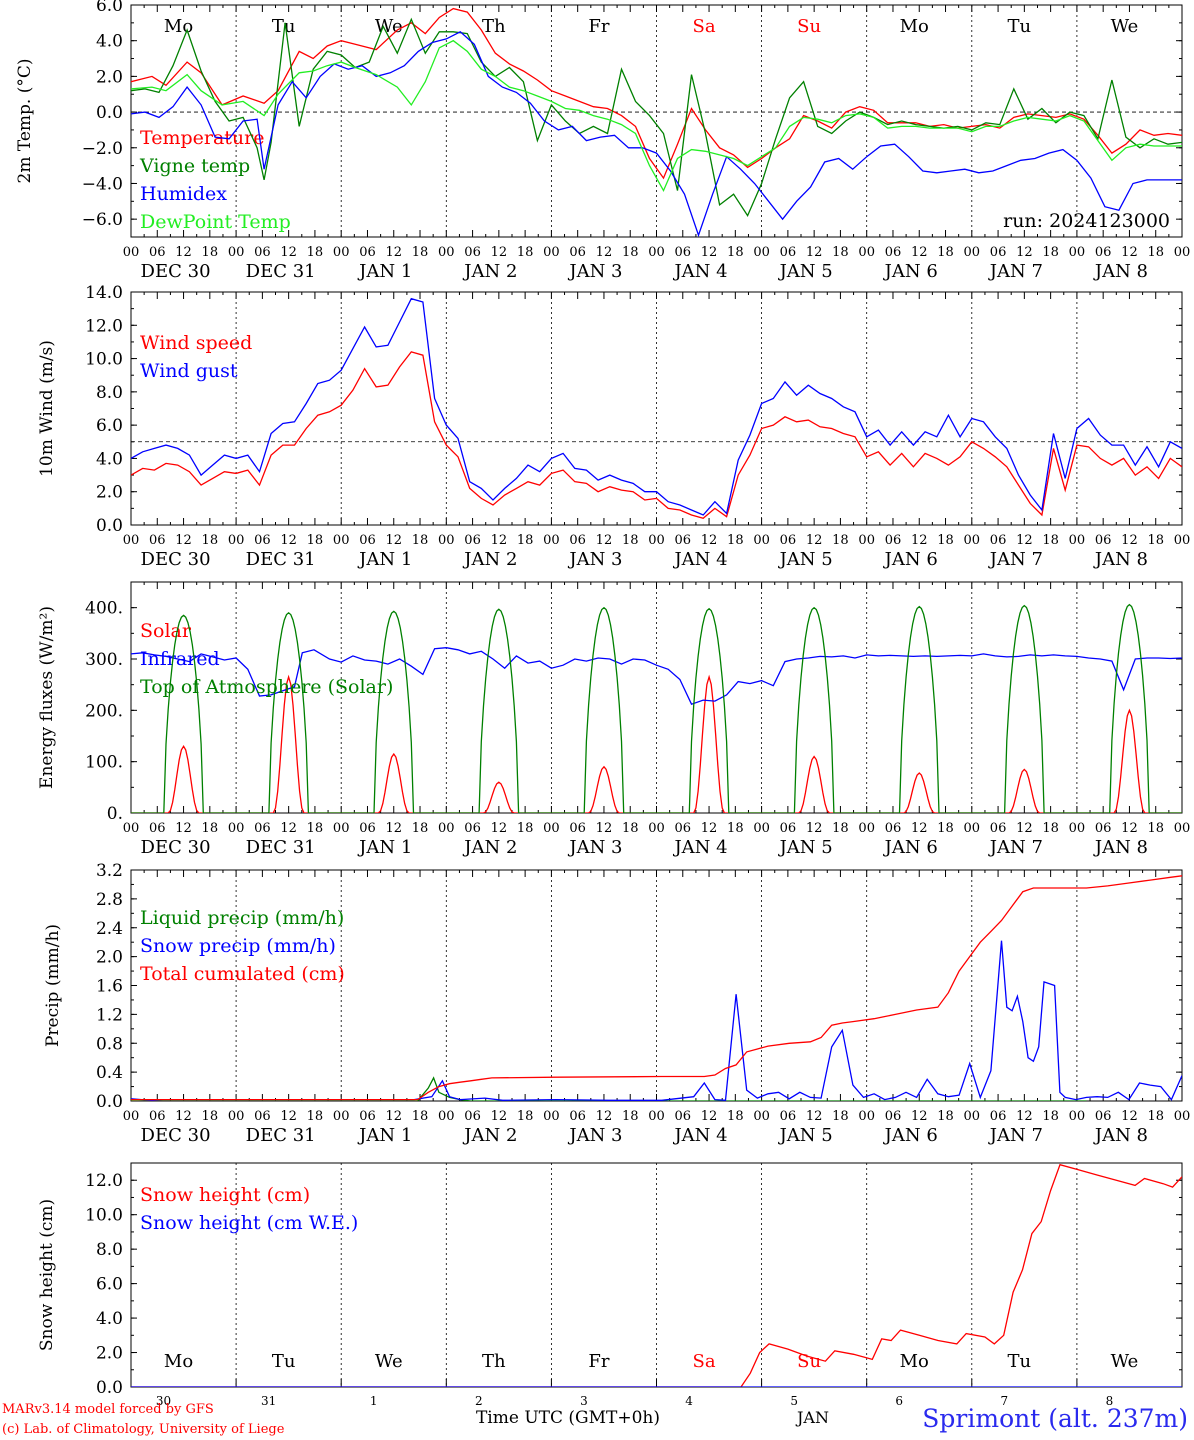 The width and height of the screenshot is (1194, 1440). What do you see at coordinates (568, 1418) in the screenshot?
I see `x-axis-label: Time UTC (GMT+0h)` at bounding box center [568, 1418].